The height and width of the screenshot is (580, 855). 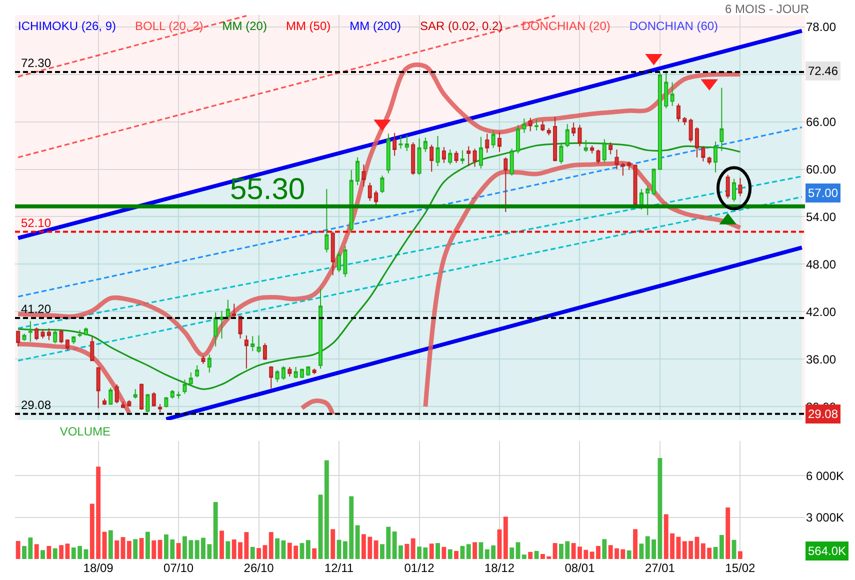 What do you see at coordinates (339, 568) in the screenshot?
I see `x-tick-label: 12/11` at bounding box center [339, 568].